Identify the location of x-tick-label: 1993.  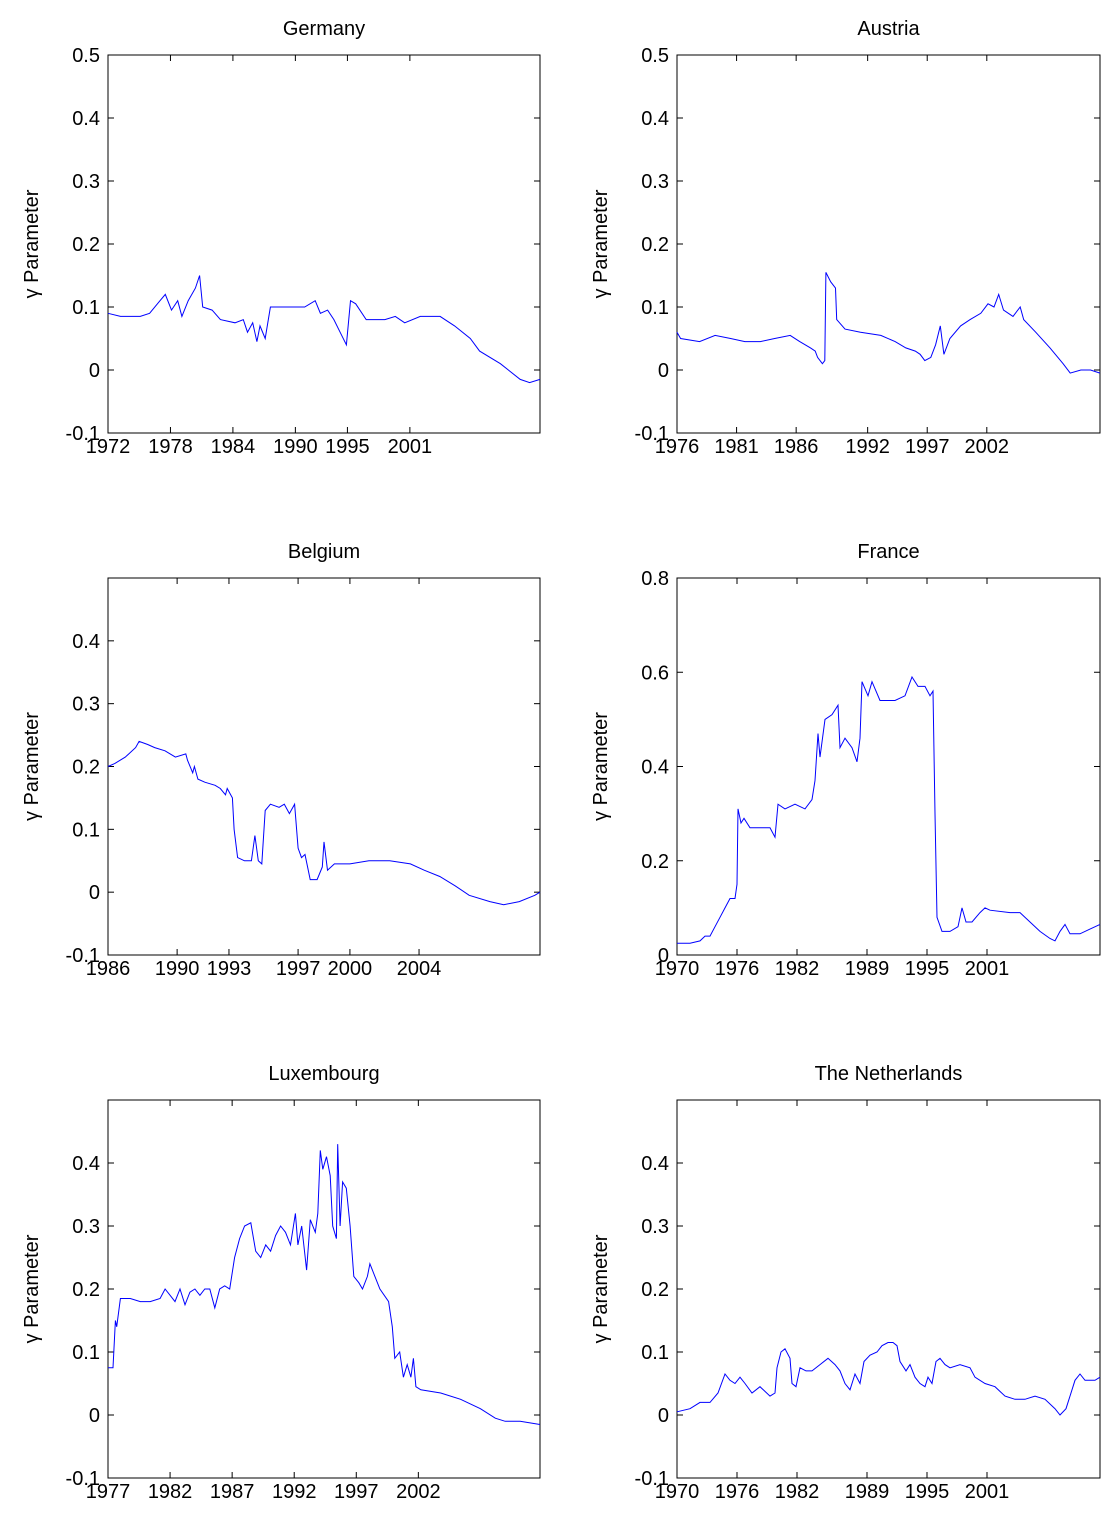
(229, 969).